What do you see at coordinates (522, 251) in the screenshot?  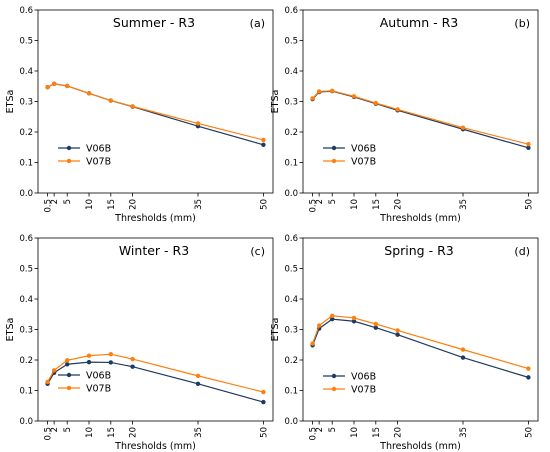 I see `panel-label: (d)` at bounding box center [522, 251].